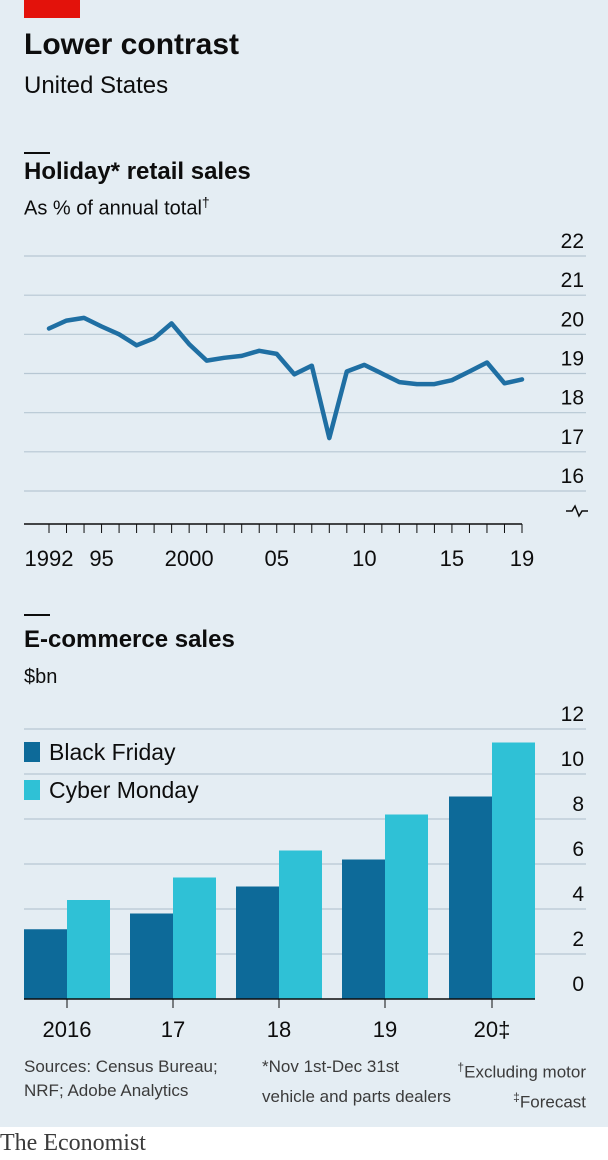  I want to click on x-tick-label: 17, so click(173, 1029).